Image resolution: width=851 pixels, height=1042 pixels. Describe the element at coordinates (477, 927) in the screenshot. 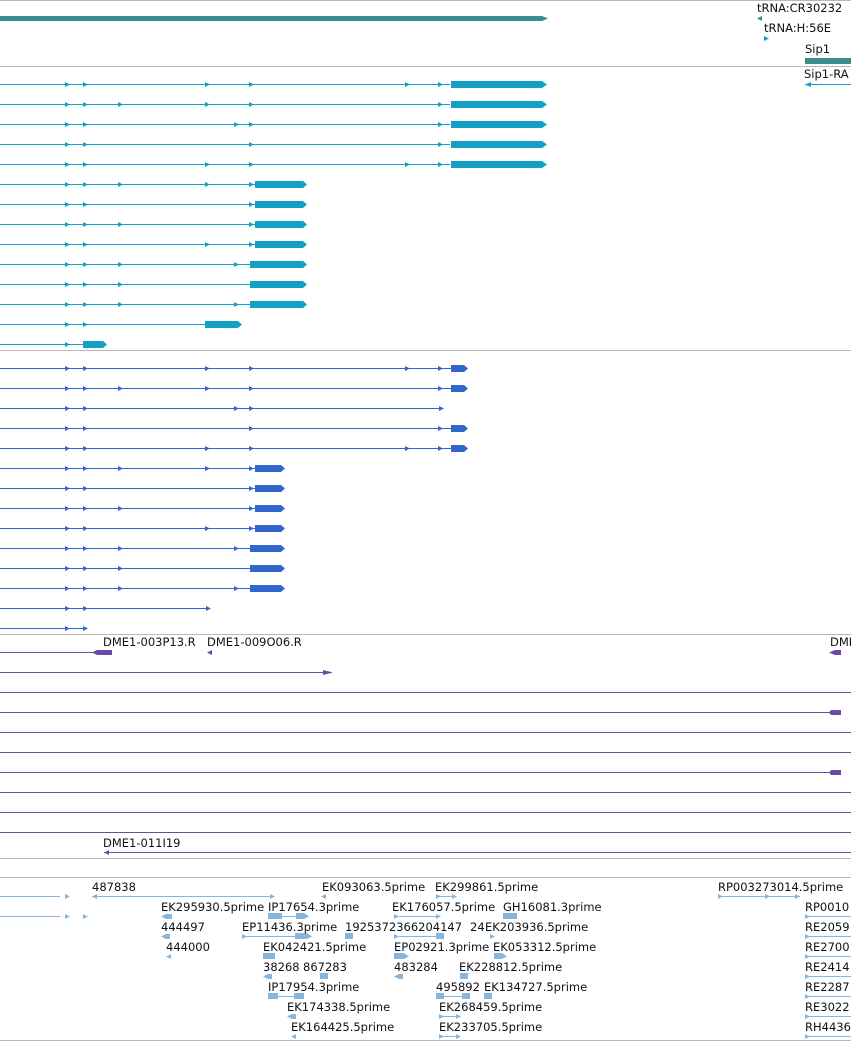

I see `est-label: 24` at that location.